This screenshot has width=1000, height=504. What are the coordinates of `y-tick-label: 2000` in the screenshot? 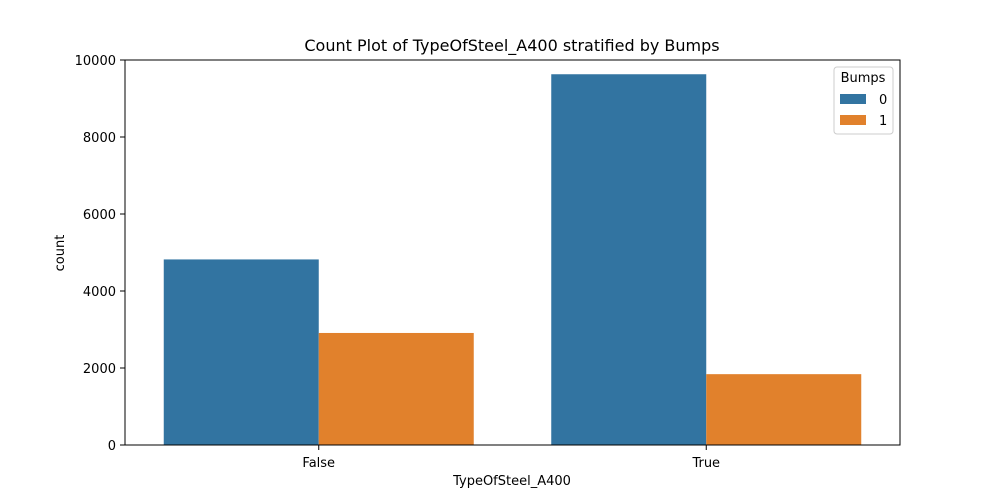 It's located at (99, 369).